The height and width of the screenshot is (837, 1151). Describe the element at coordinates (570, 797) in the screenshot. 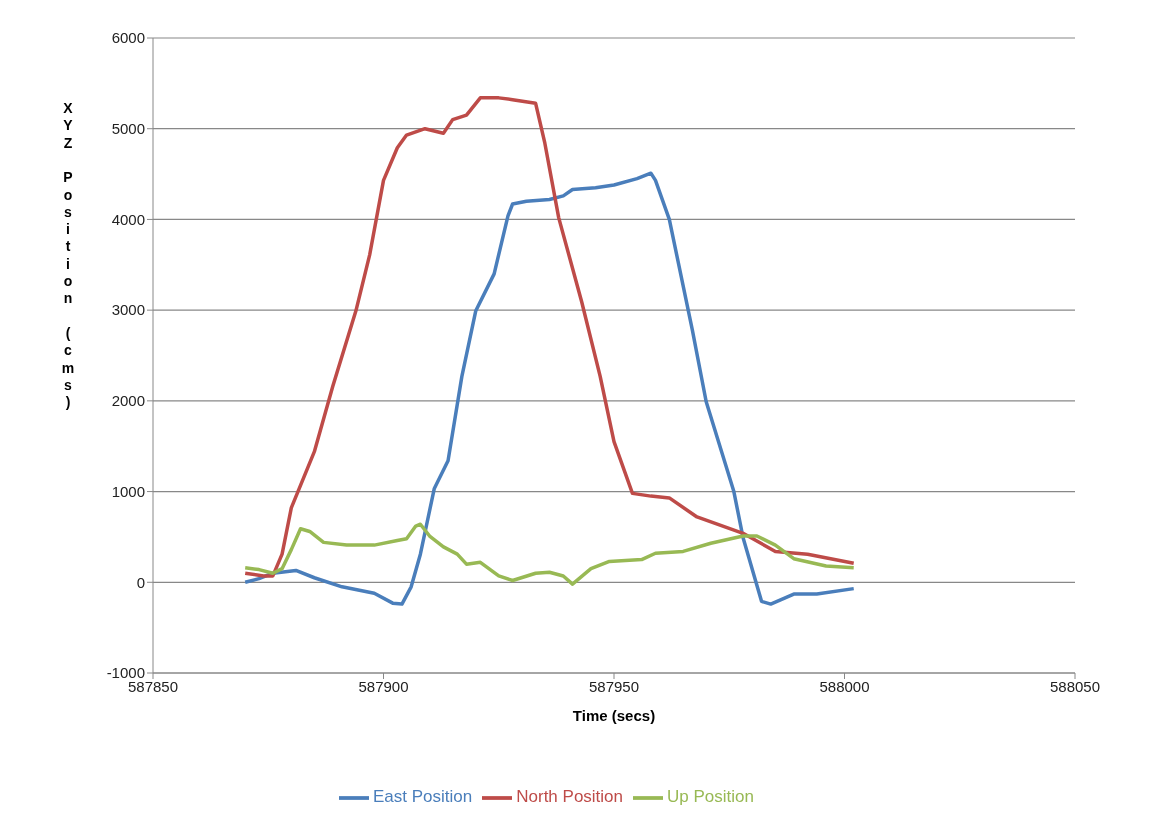

I see `legend-label: North Position` at that location.